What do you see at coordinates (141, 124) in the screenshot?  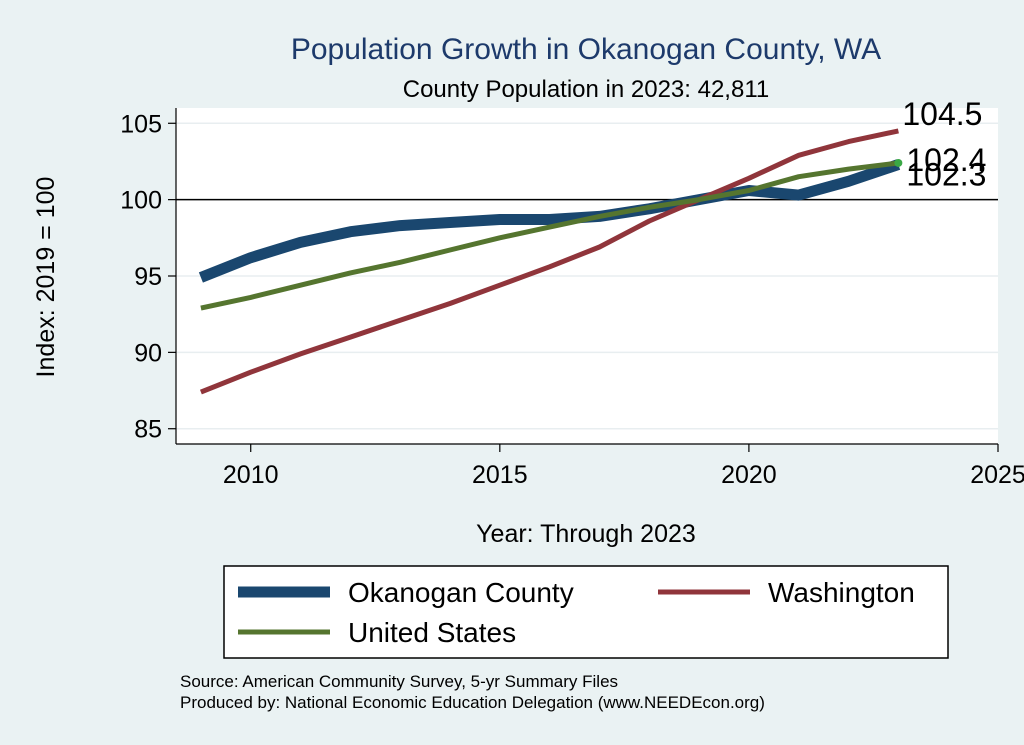 I see `y-tick-label: 105` at bounding box center [141, 124].